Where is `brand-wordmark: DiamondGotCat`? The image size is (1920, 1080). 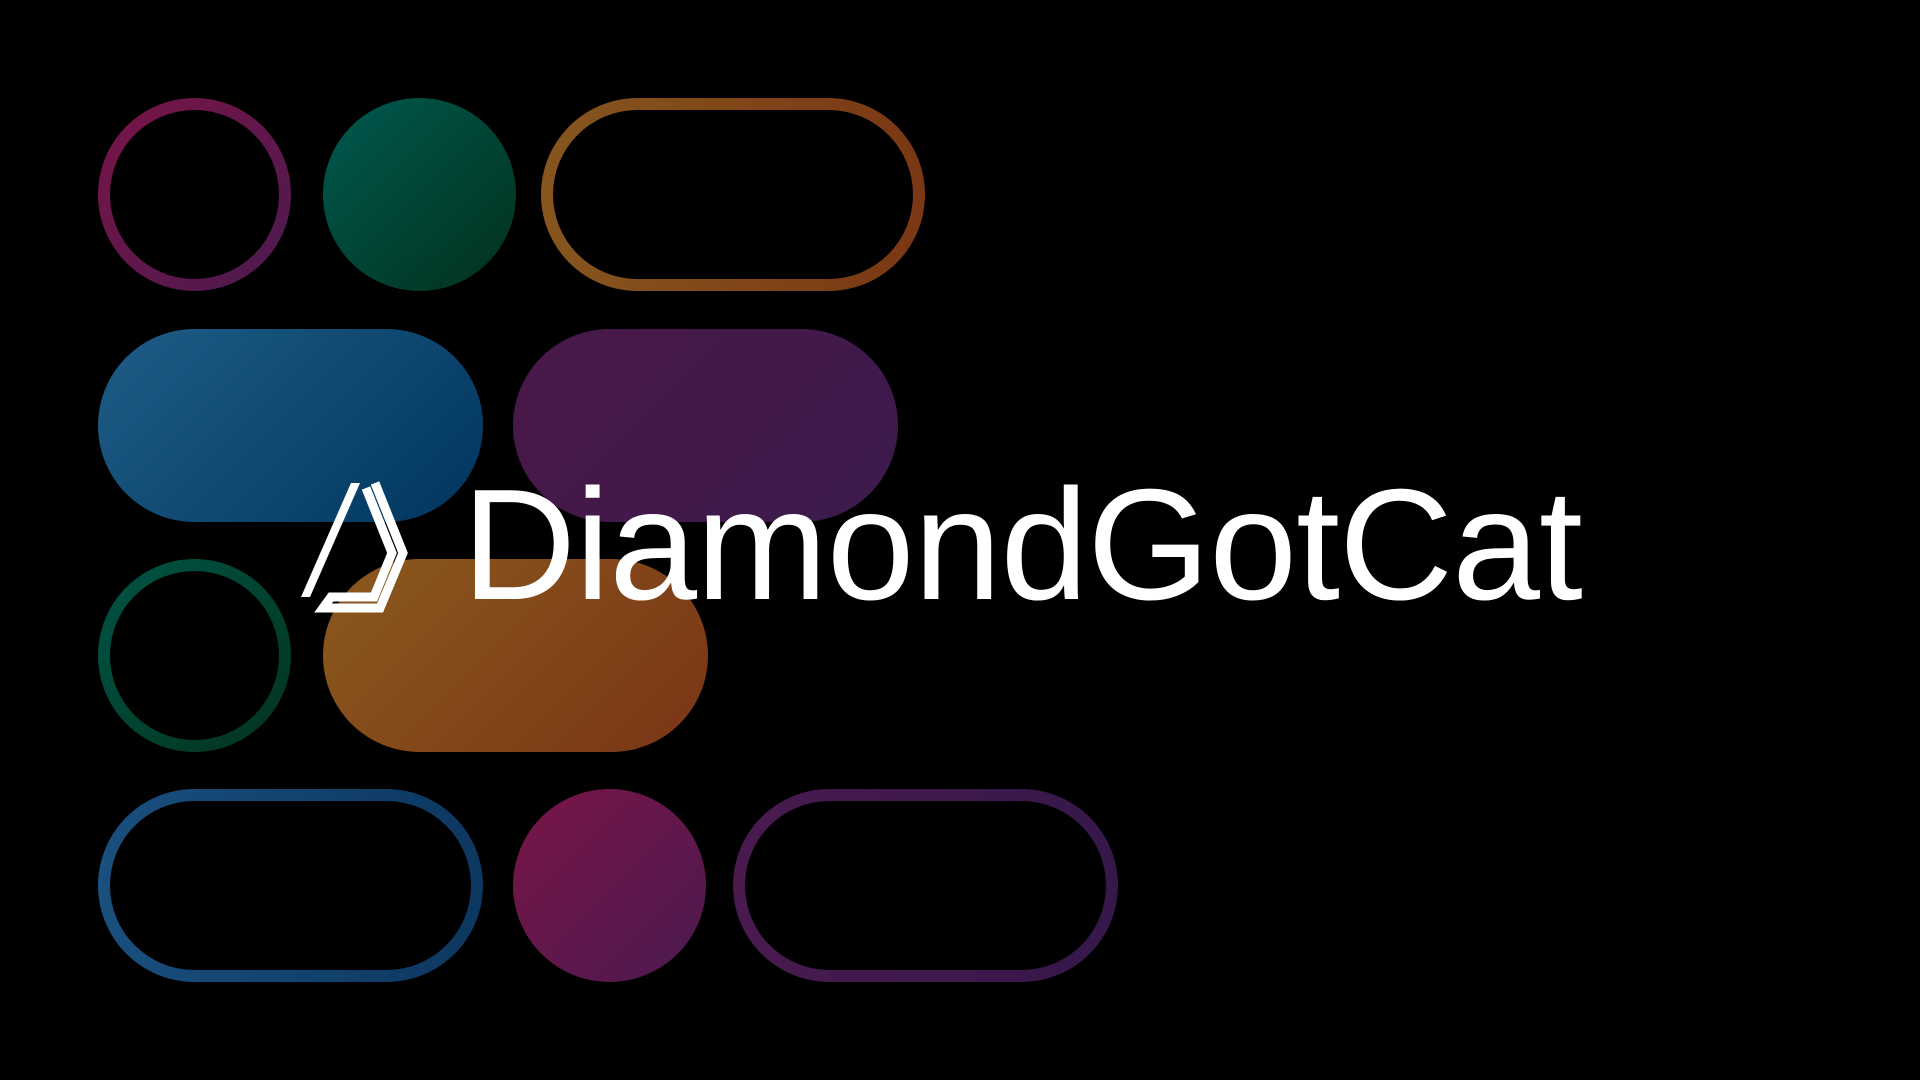
brand-wordmark: DiamondGotCat is located at coordinates (1022, 545).